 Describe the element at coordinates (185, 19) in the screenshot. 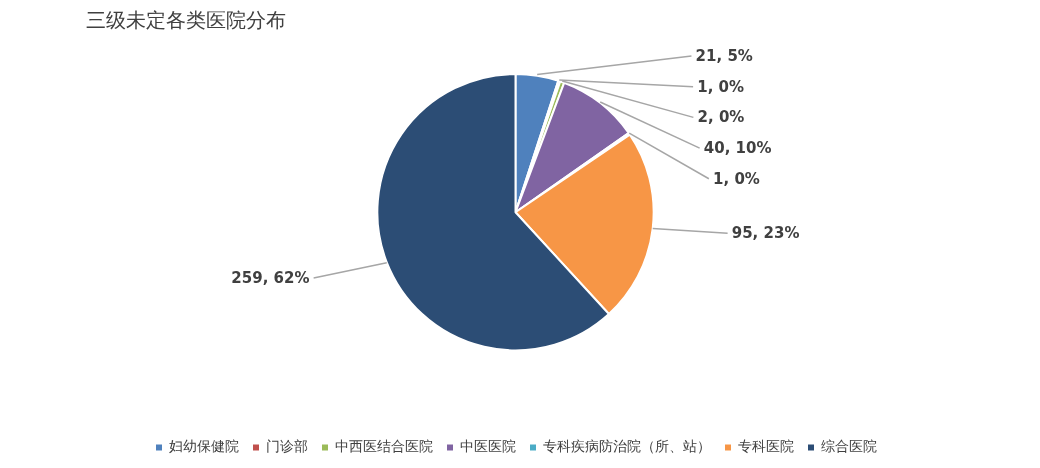

I see `chart-title: 三级未定各类医院分布` at that location.